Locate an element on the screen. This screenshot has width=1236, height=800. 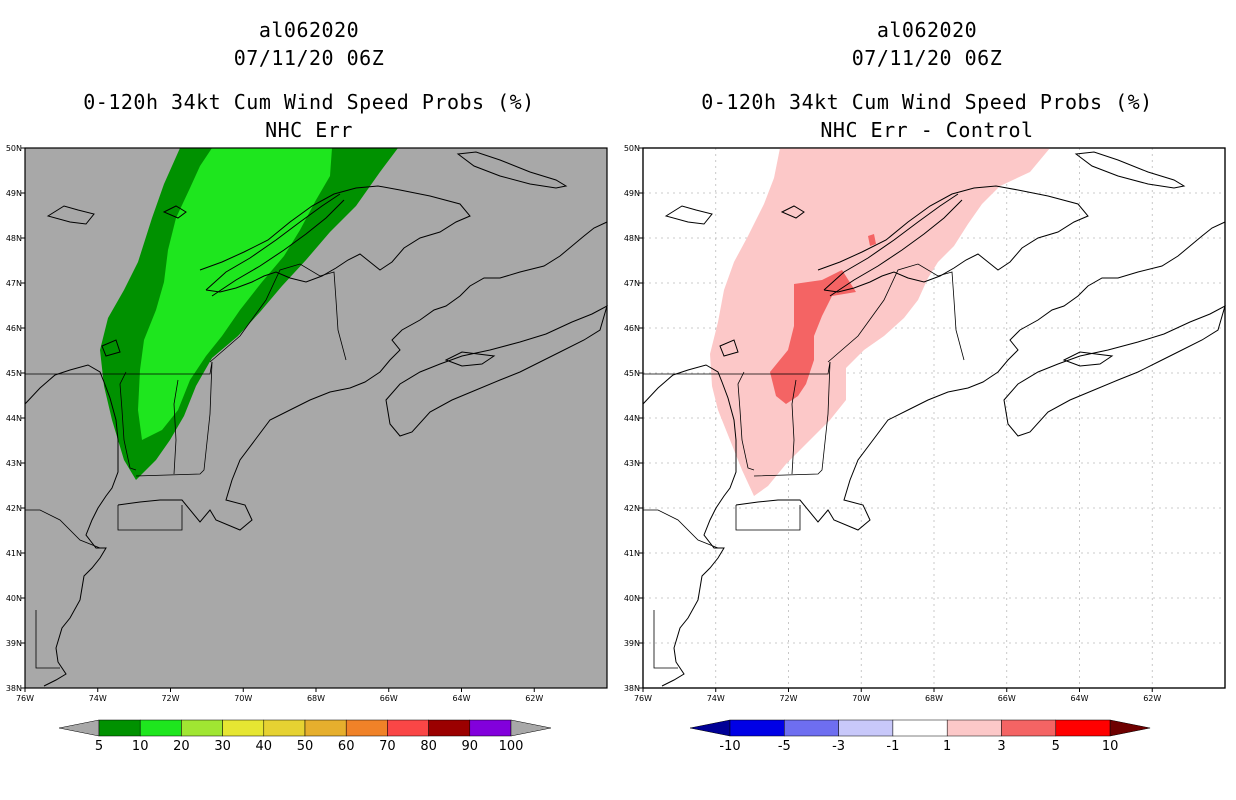
us-east-coastline is located at coordinates (71, 525).